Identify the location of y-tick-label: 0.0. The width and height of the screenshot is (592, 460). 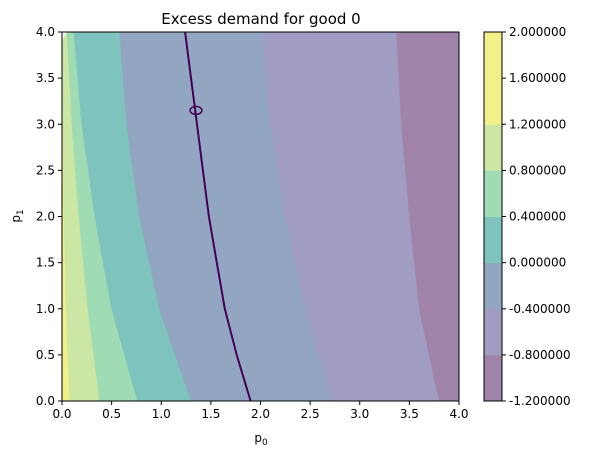
(45, 401).